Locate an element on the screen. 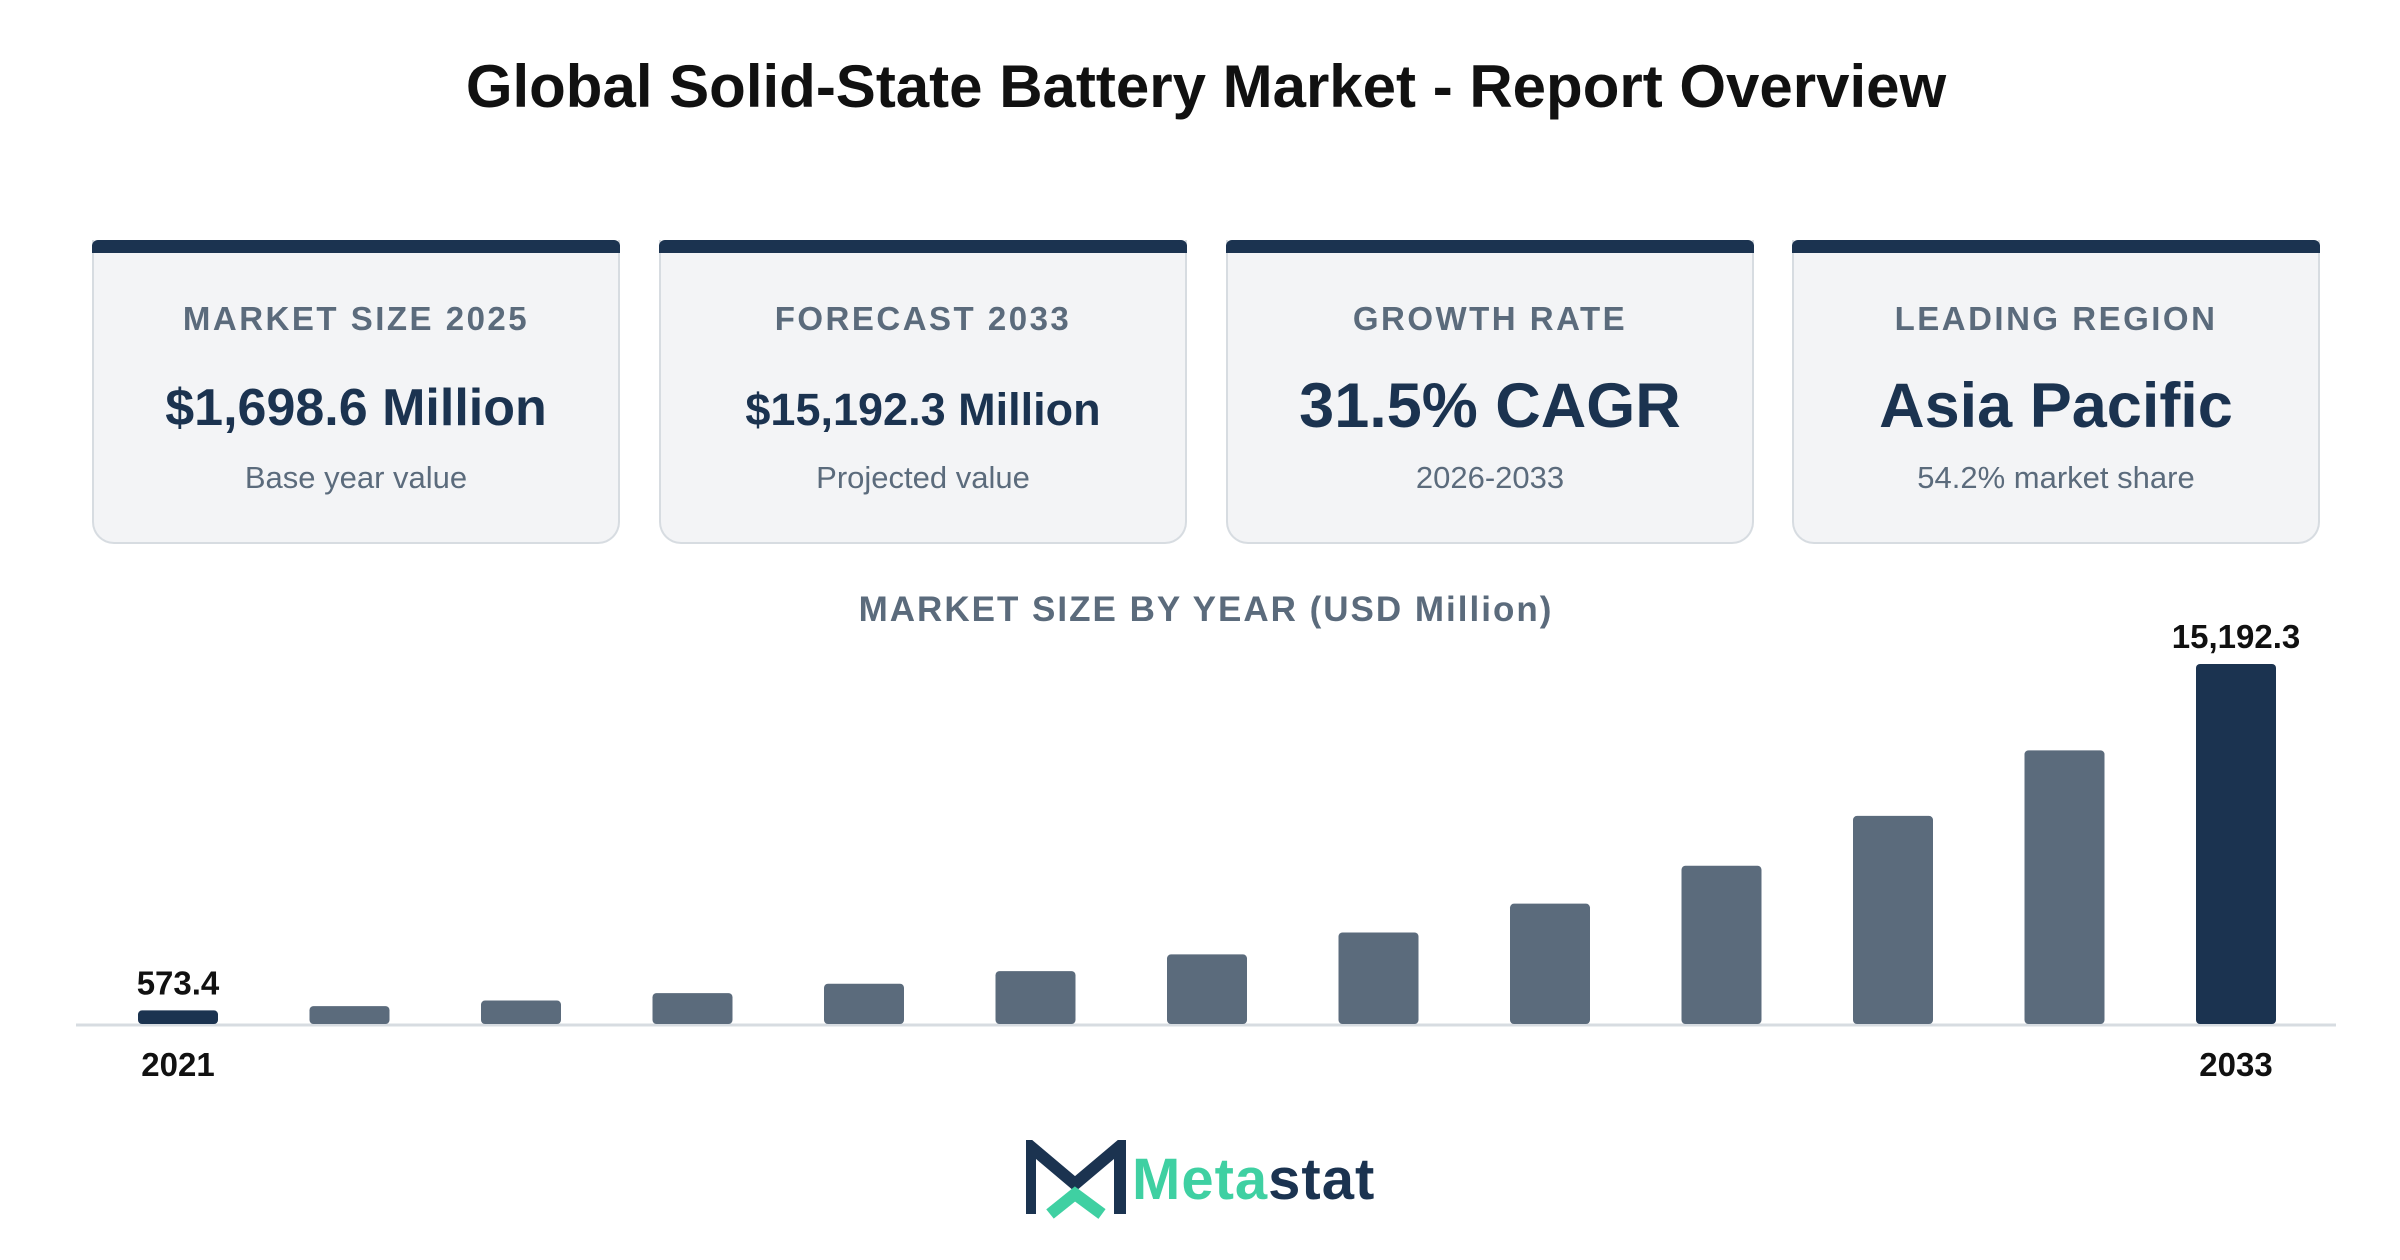 The width and height of the screenshot is (2400, 1260). card-subtitle: 2026-2033 is located at coordinates (1490, 477).